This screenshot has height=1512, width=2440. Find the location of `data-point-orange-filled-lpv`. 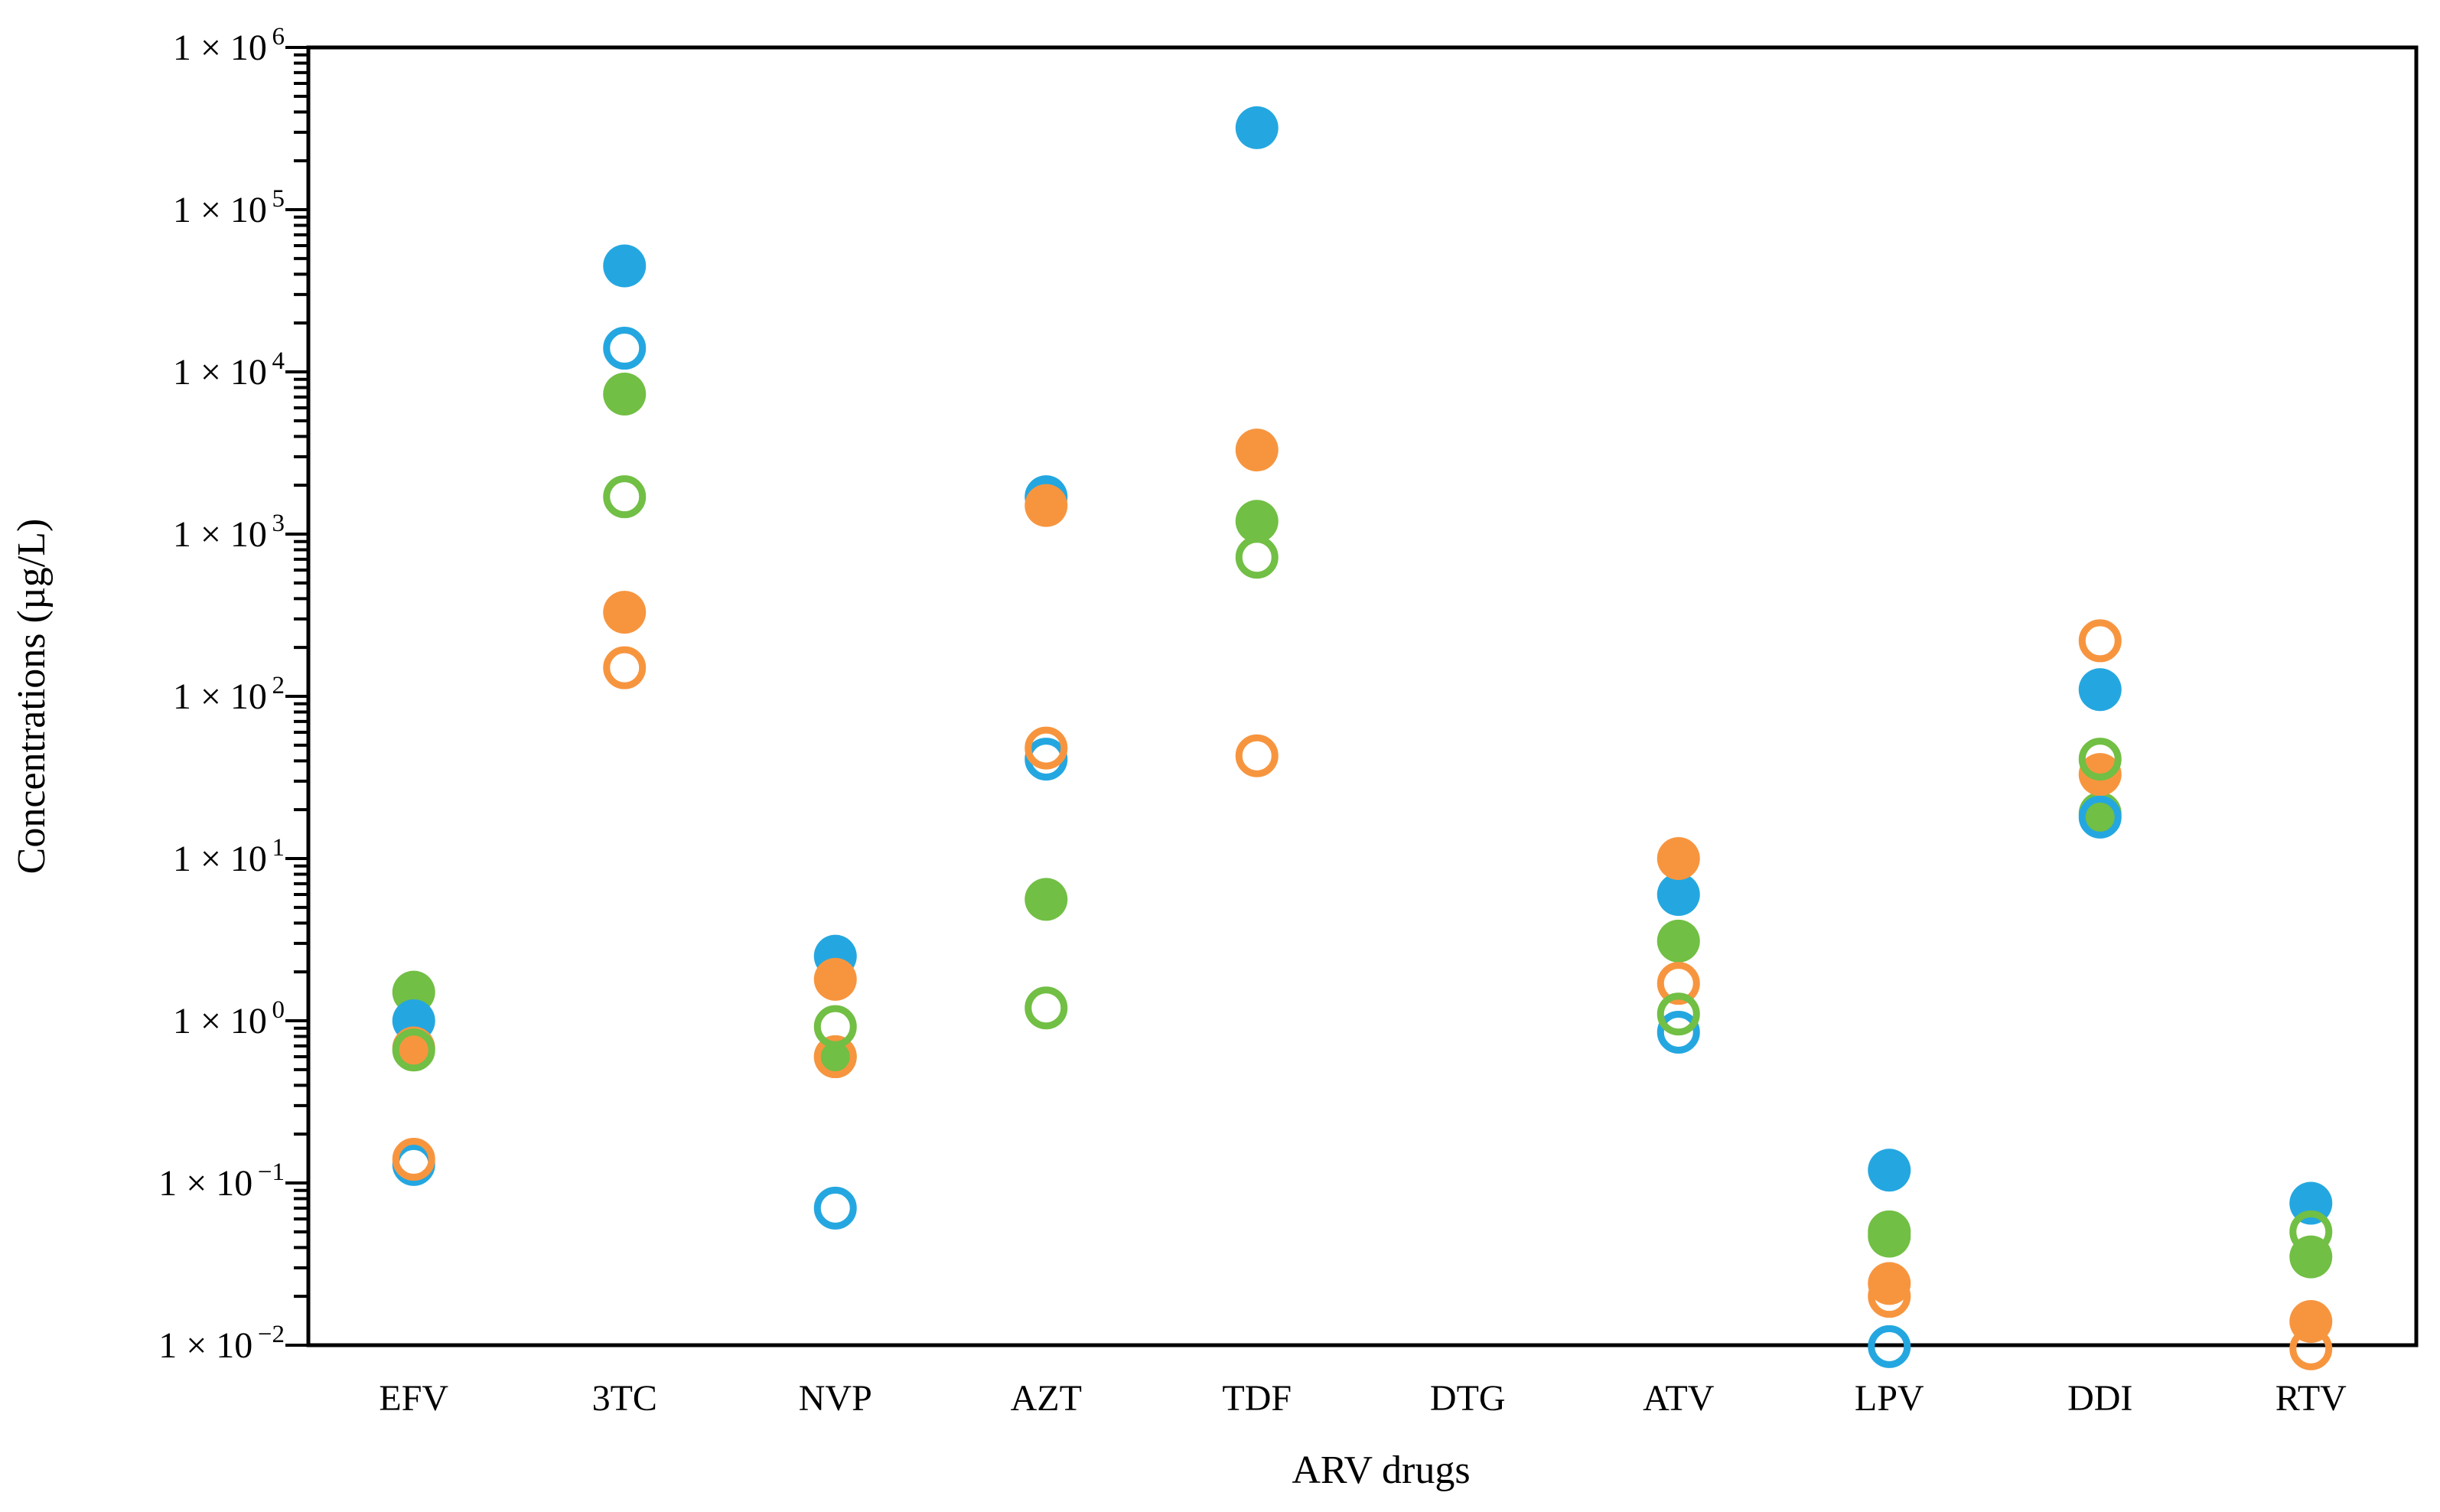

data-point-orange-filled-lpv is located at coordinates (1889, 1284).